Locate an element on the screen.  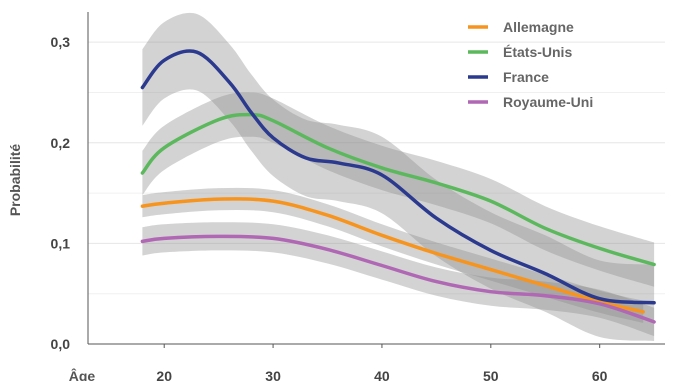
y-tick-label: 0,0 is located at coordinates (61, 344).